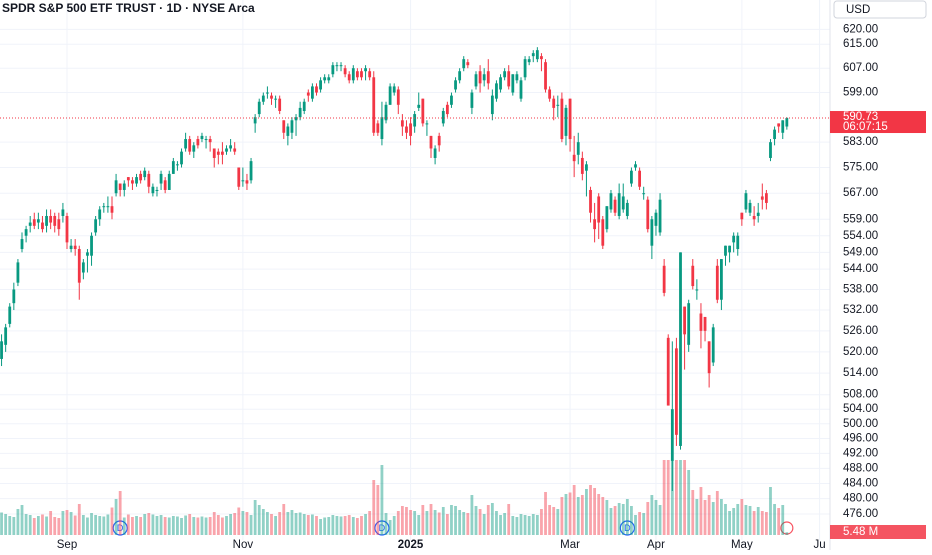 Image resolution: width=932 pixels, height=555 pixels. I want to click on y-tick-label: 567.00, so click(860, 193).